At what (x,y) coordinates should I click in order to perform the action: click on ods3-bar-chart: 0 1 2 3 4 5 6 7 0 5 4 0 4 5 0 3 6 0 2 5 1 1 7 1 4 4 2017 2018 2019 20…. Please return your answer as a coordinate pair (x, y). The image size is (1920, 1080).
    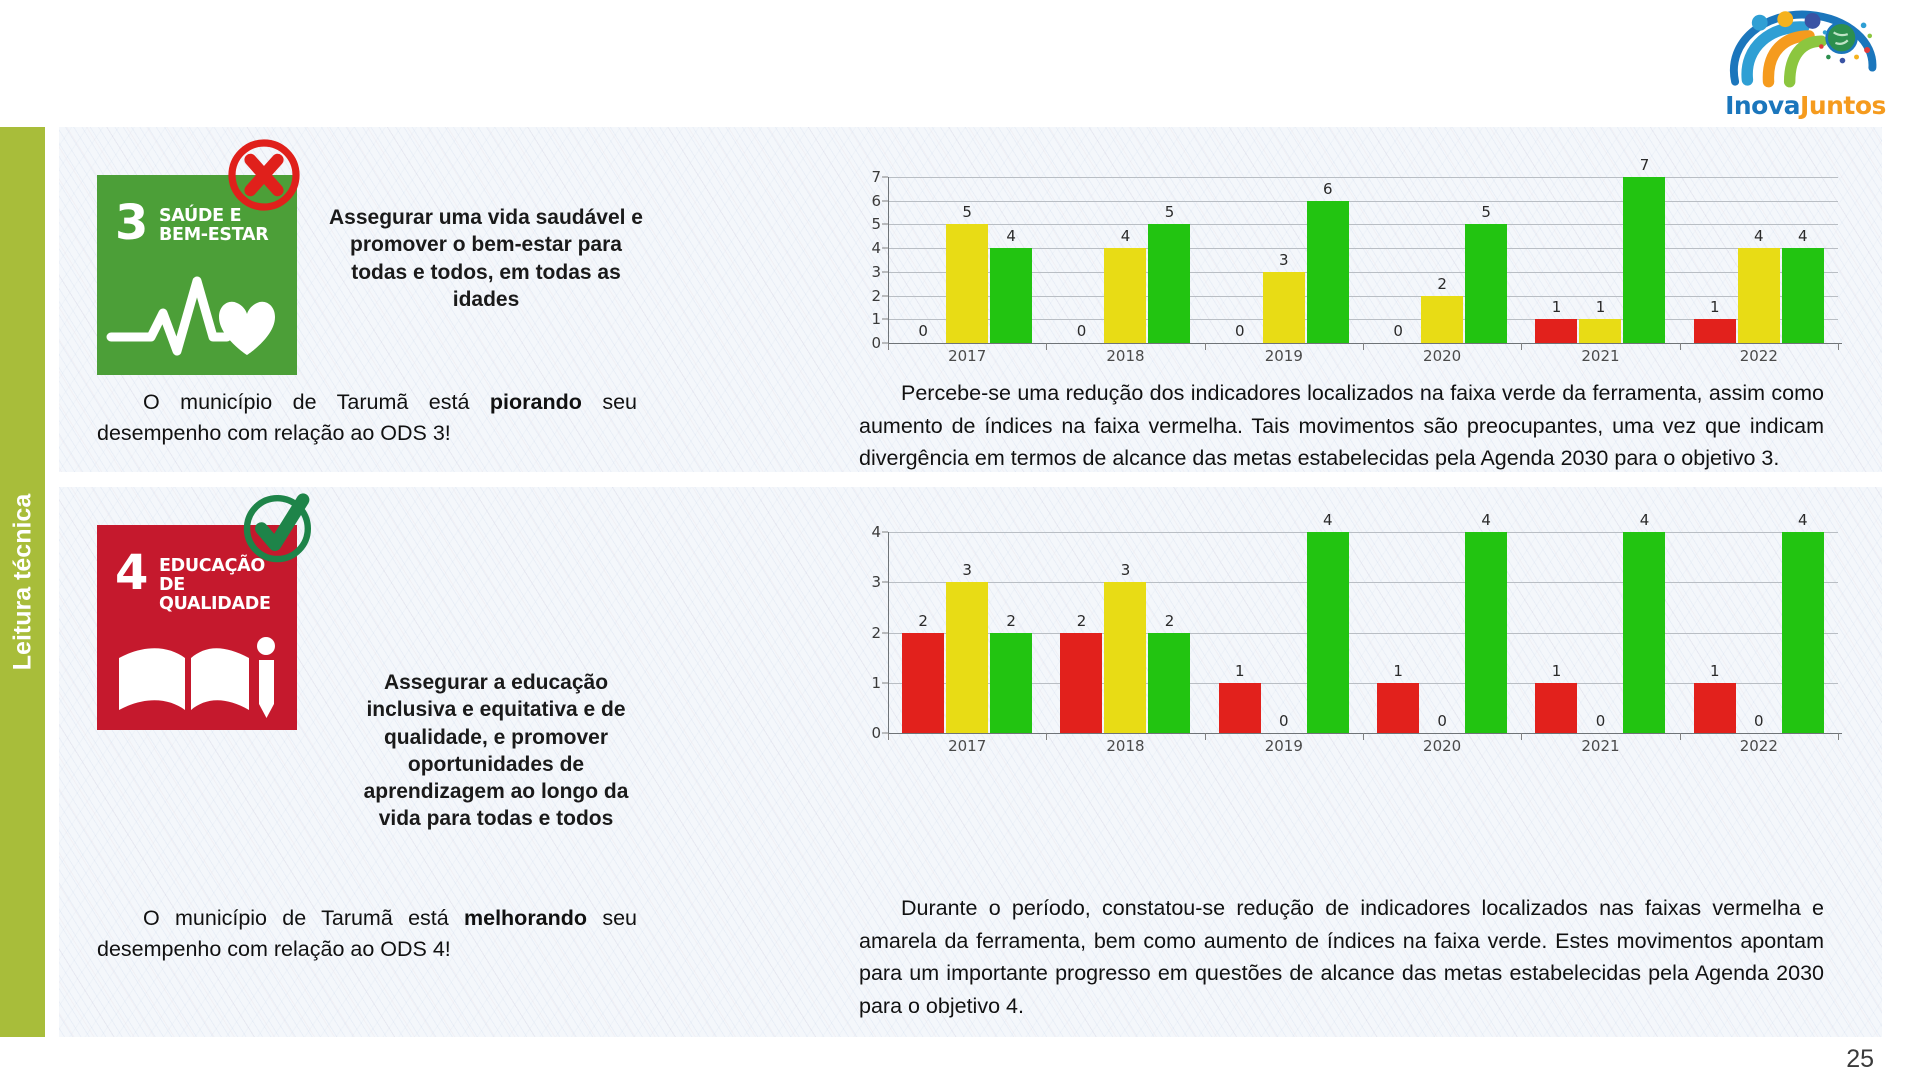
    Looking at the image, I should click on (1349, 266).